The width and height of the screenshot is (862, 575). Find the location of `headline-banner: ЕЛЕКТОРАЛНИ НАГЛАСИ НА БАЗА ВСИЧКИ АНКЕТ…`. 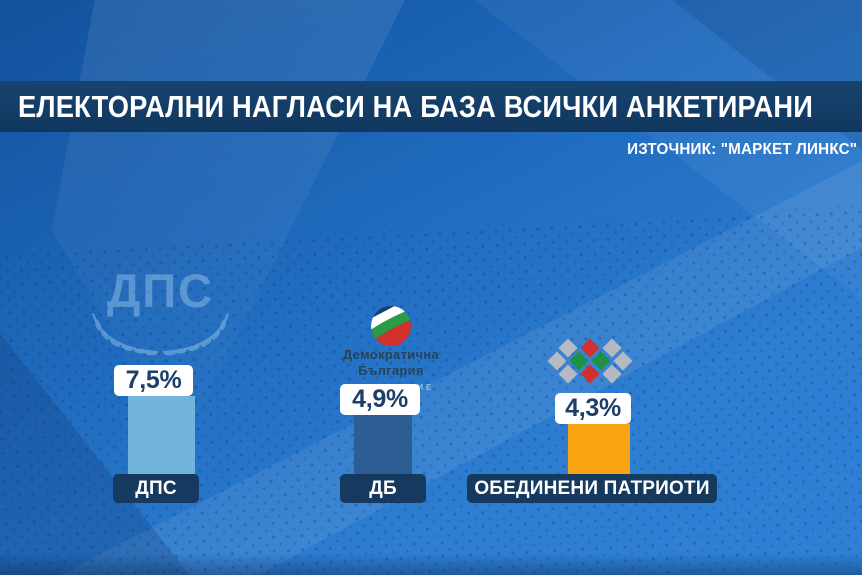

headline-banner: ЕЛЕКТОРАЛНИ НАГЛАСИ НА БАЗА ВСИЧКИ АНКЕТ… is located at coordinates (431, 106).